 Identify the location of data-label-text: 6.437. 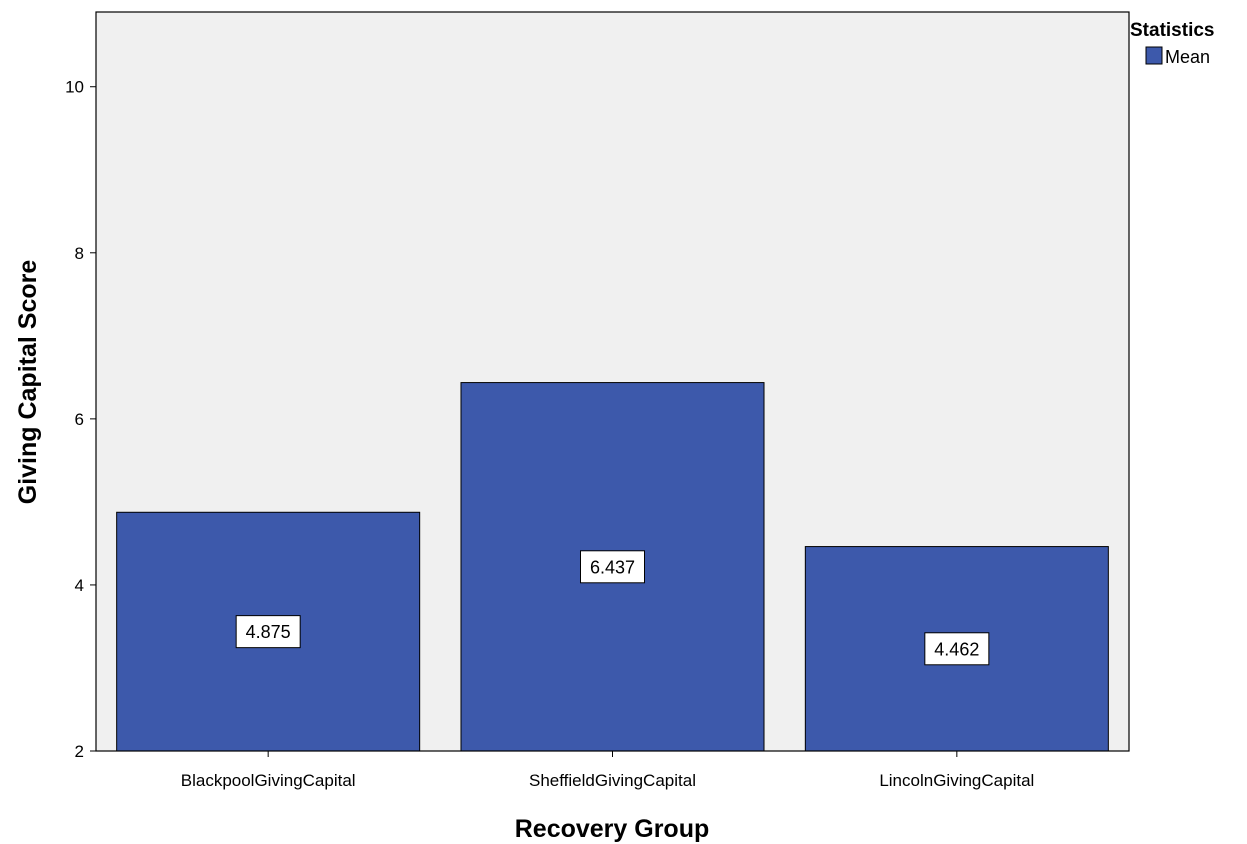
(612, 567).